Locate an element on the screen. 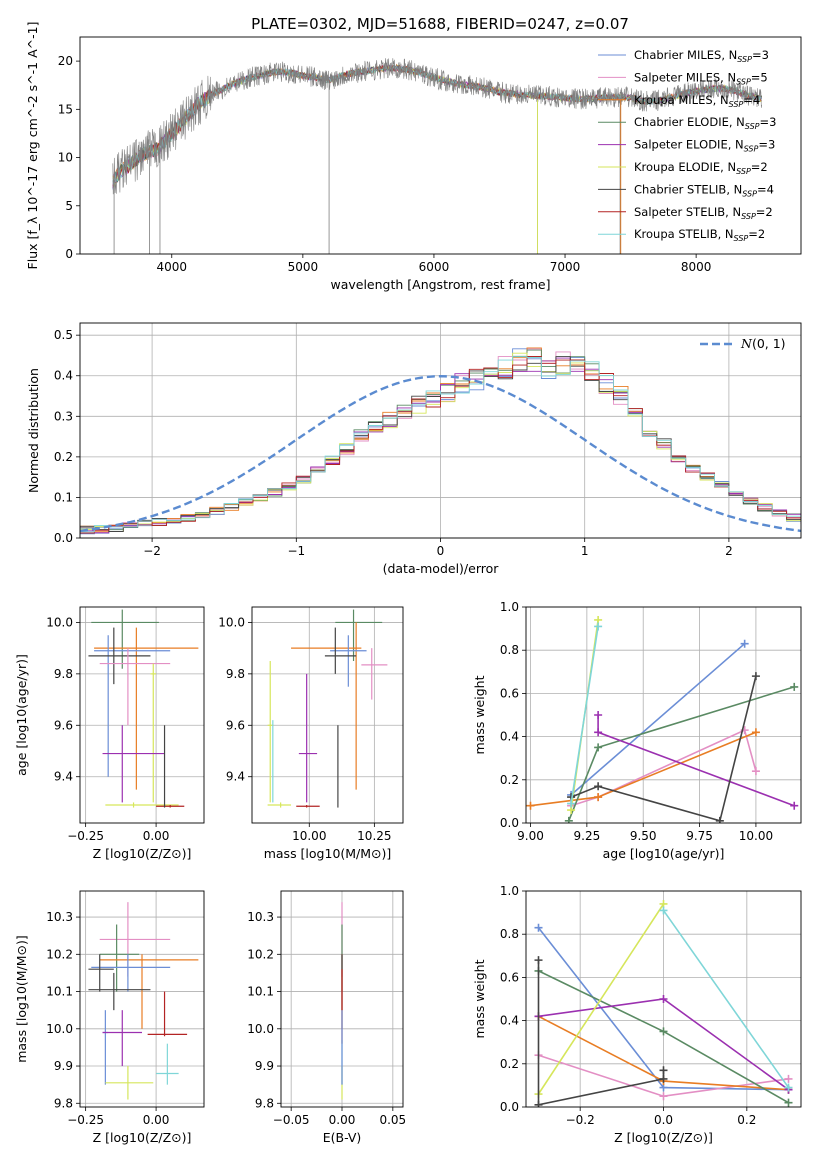 The width and height of the screenshot is (819, 1170). y-tick-label: 9.6 is located at coordinates (63, 725).